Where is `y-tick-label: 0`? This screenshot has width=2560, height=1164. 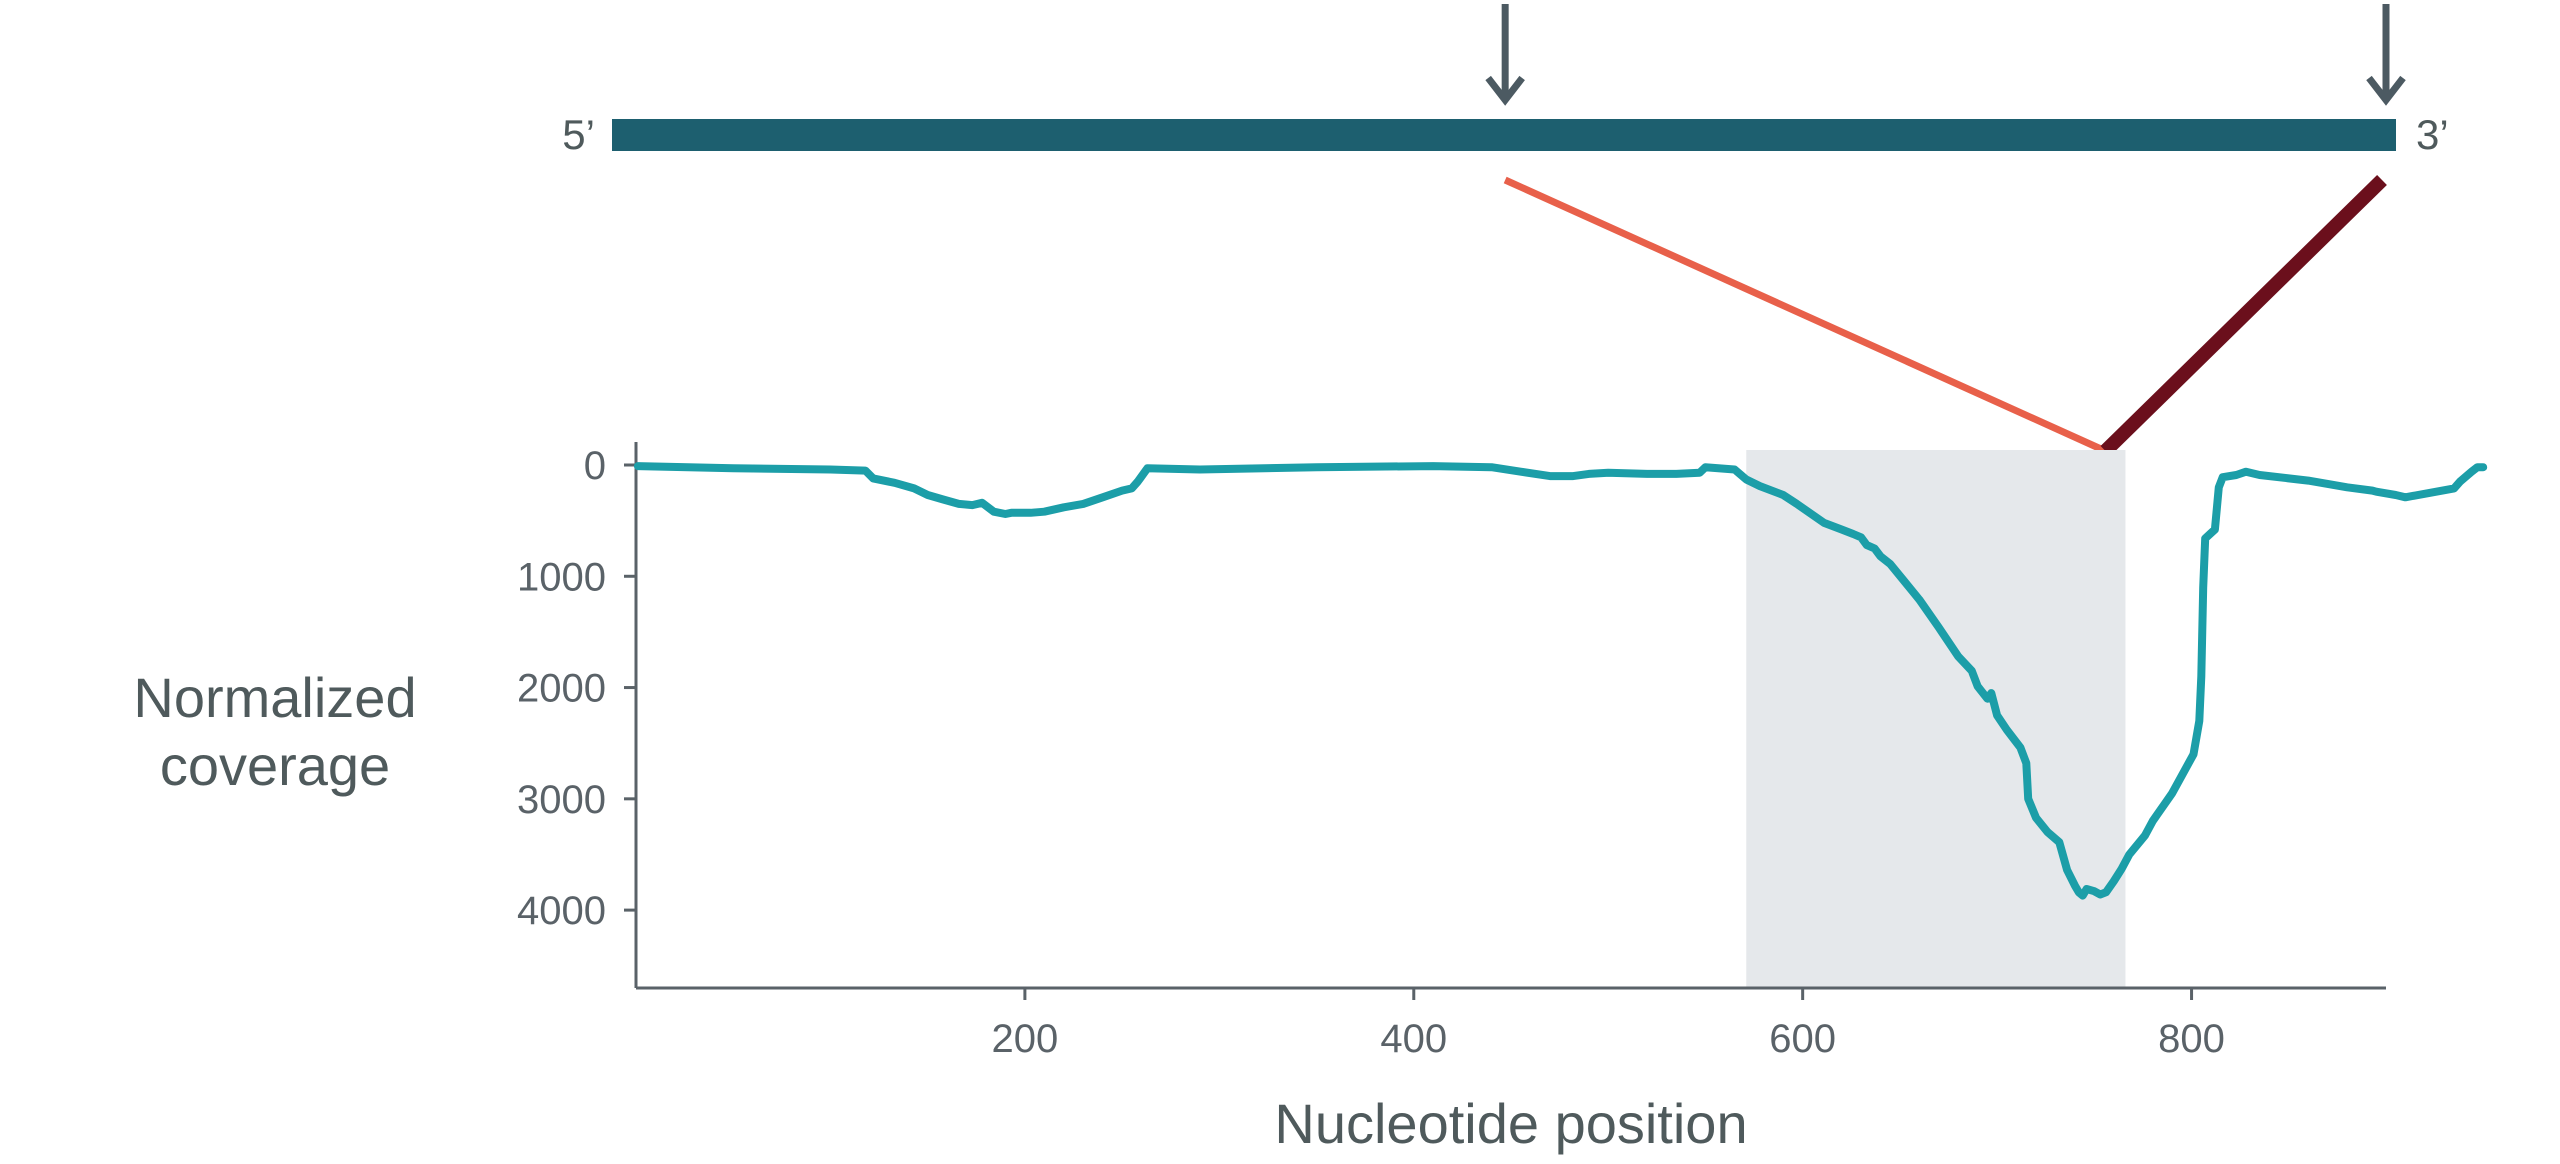 y-tick-label: 0 is located at coordinates (595, 466).